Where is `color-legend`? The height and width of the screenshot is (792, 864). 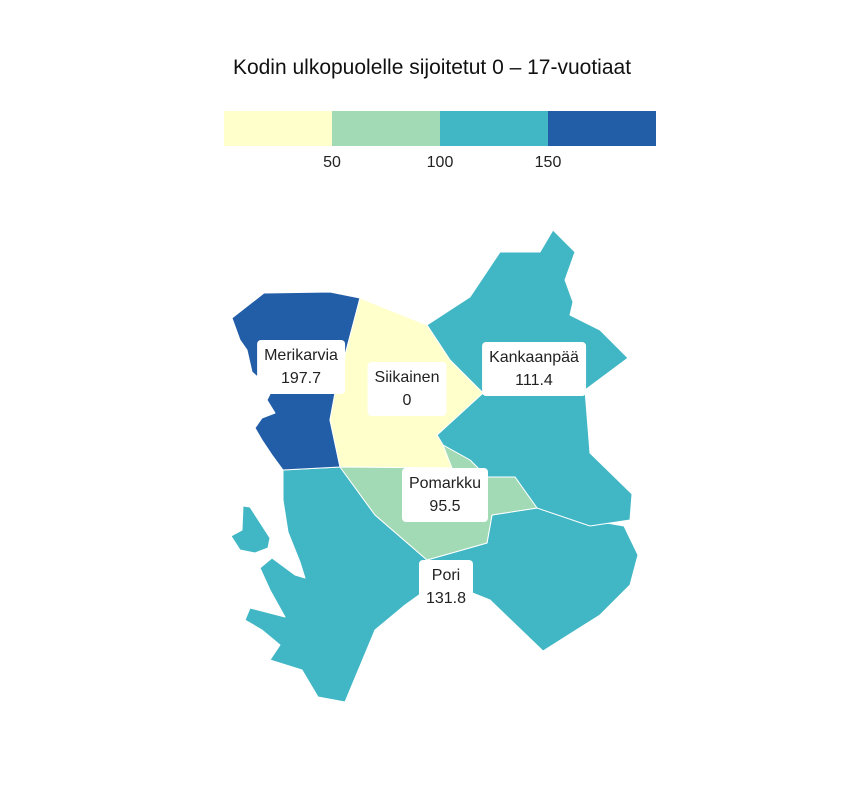
color-legend is located at coordinates (440, 128).